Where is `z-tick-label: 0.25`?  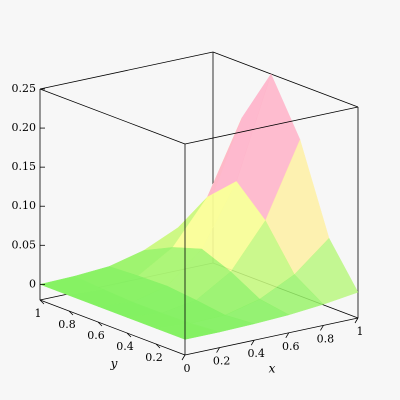
z-tick-label: 0.25 is located at coordinates (24, 88).